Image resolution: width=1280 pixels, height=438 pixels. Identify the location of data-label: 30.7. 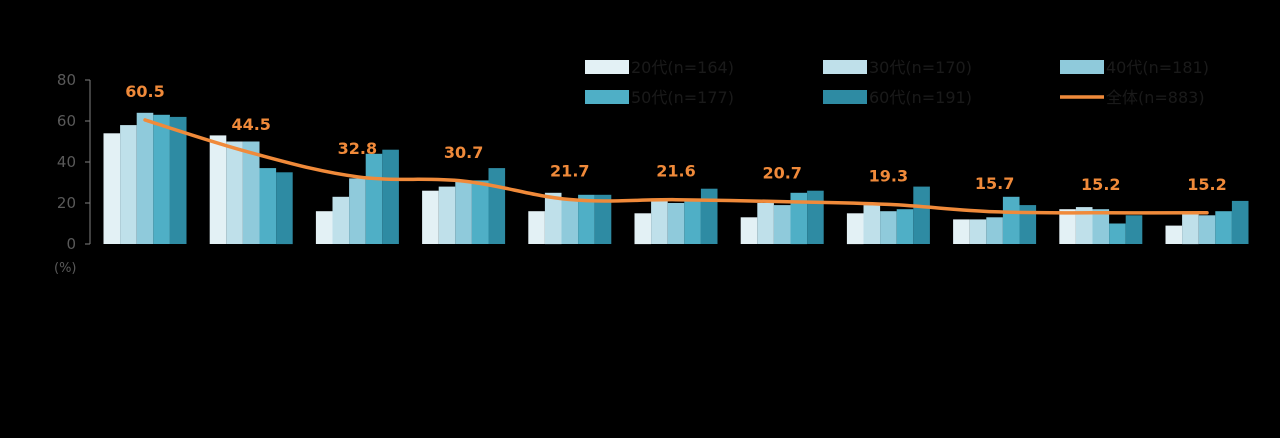
(463, 152).